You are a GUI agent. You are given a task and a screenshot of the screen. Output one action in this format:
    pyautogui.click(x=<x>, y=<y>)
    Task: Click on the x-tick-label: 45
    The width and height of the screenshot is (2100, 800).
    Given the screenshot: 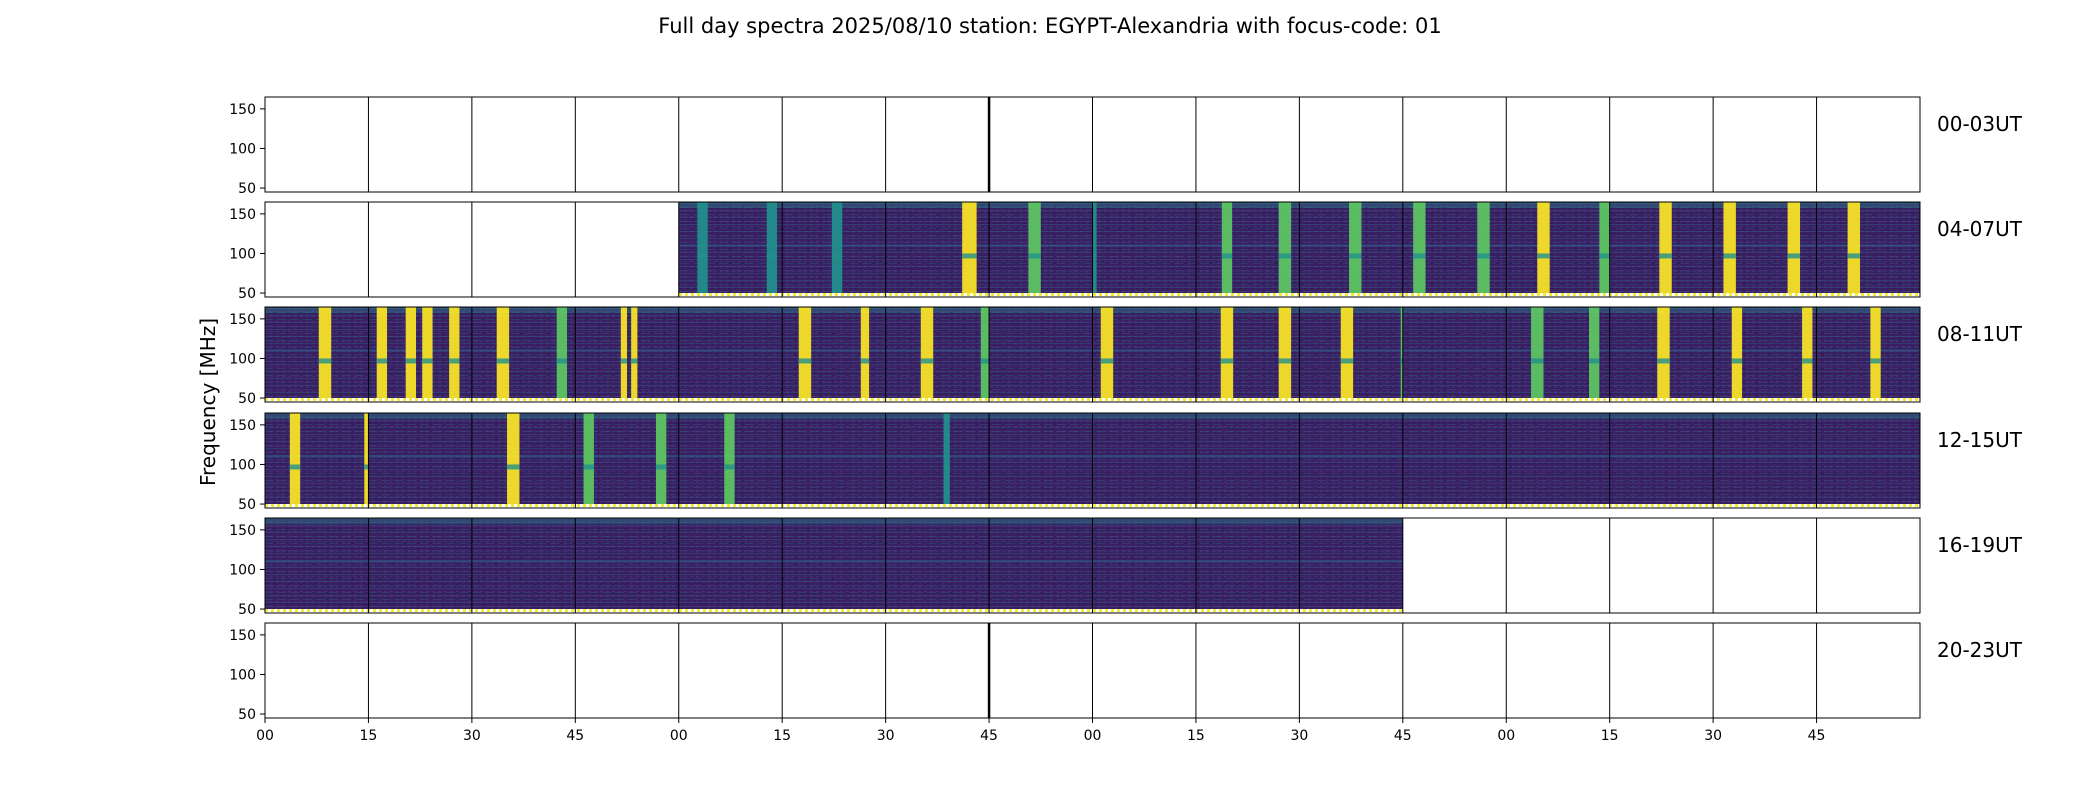 What is the action you would take?
    pyautogui.click(x=1817, y=736)
    